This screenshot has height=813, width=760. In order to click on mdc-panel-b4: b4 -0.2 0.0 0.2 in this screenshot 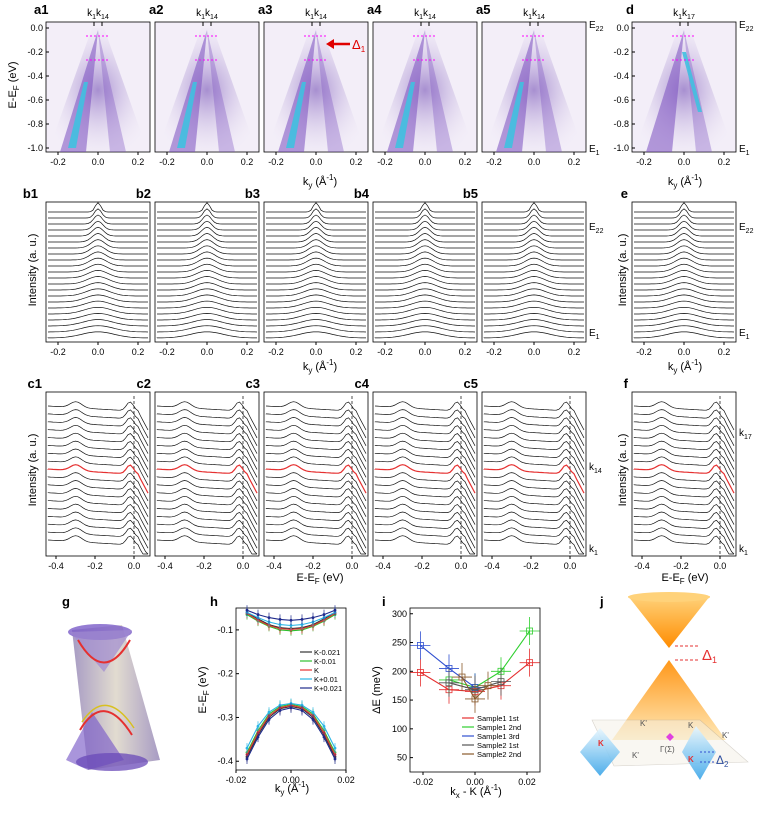, I will do `click(416, 271)`.